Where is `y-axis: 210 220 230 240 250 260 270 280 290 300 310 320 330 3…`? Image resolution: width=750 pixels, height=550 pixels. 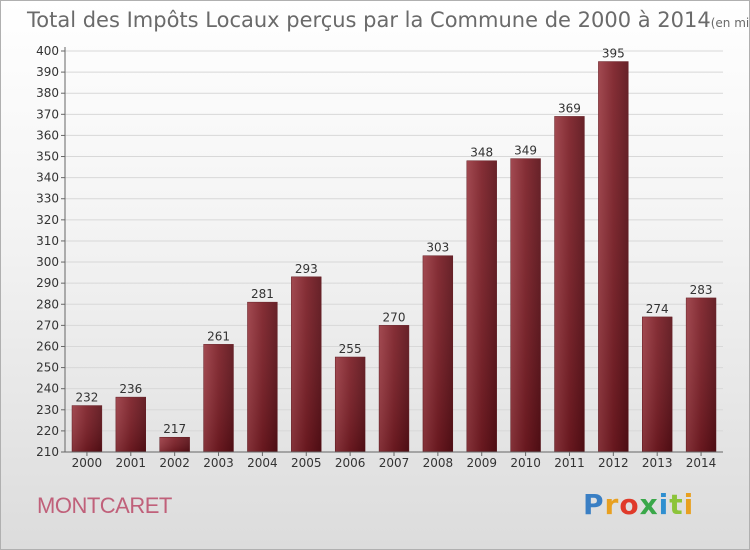 y-axis: 210 220 230 240 250 260 270 280 290 300 310 320 330 3… is located at coordinates (51, 251).